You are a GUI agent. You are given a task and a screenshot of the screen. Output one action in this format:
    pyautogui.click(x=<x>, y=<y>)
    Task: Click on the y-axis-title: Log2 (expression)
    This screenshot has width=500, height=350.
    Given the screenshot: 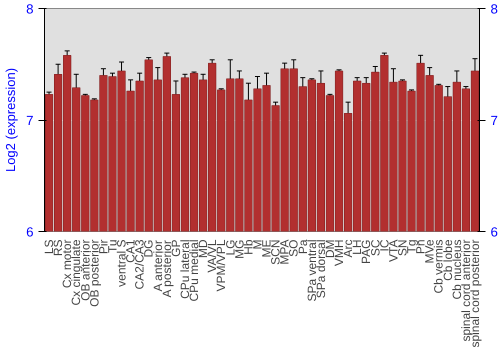 What is the action you would take?
    pyautogui.click(x=10, y=120)
    